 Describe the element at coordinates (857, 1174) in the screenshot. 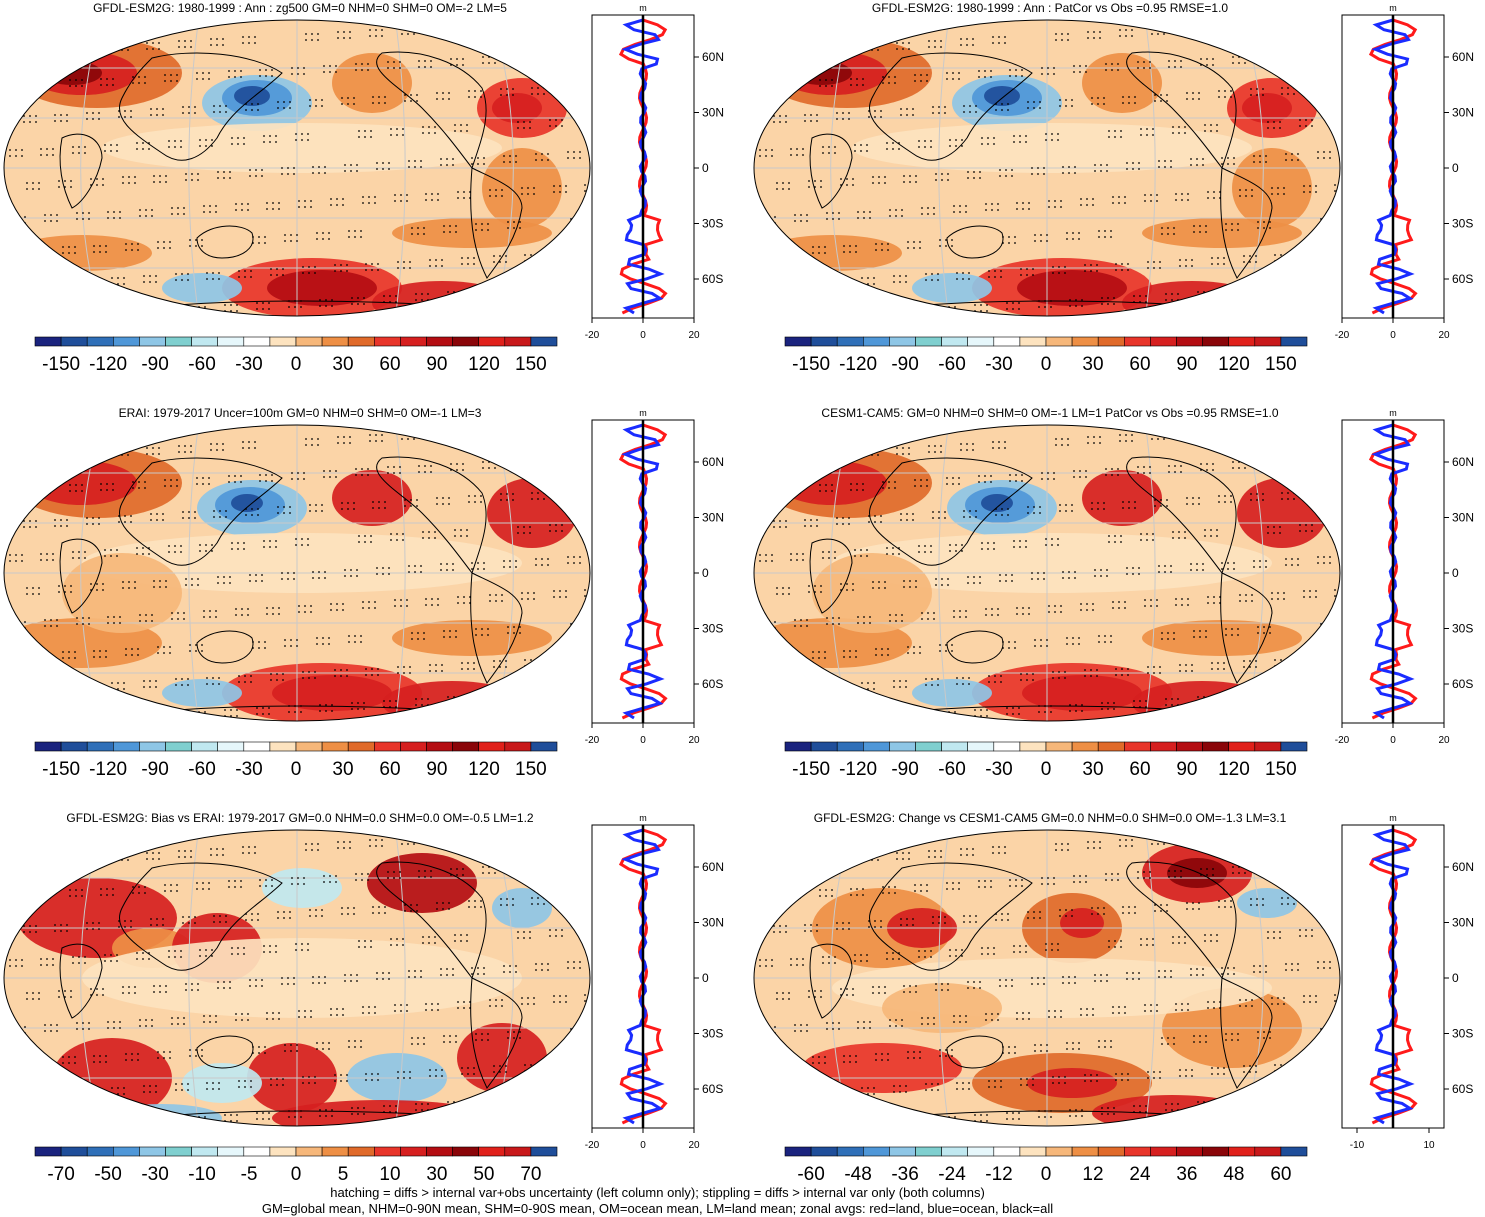

I see `colorbar-tick-label: -48` at that location.